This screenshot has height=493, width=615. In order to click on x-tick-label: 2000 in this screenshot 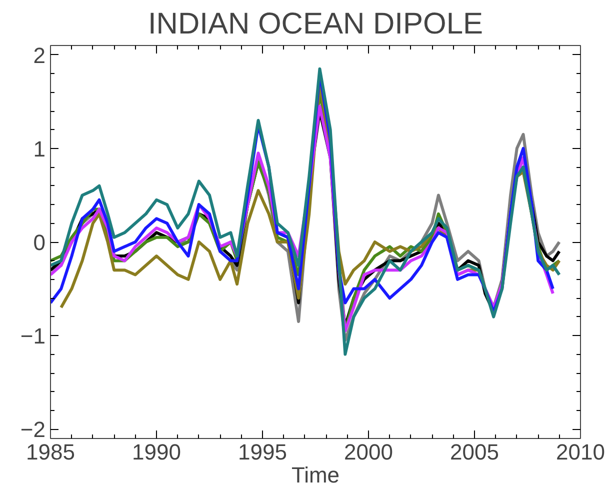, I will do `click(368, 452)`.